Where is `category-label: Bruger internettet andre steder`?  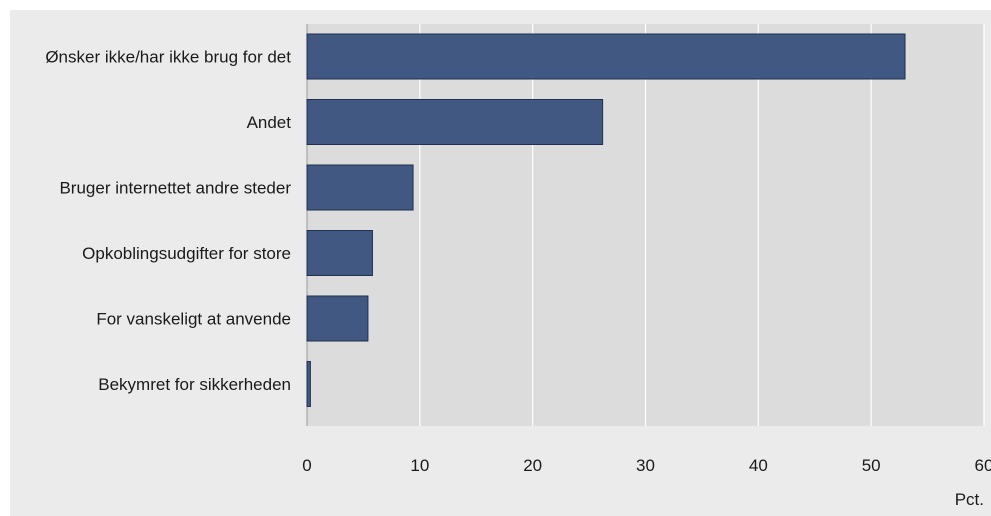 category-label: Bruger internettet andre steder is located at coordinates (175, 188).